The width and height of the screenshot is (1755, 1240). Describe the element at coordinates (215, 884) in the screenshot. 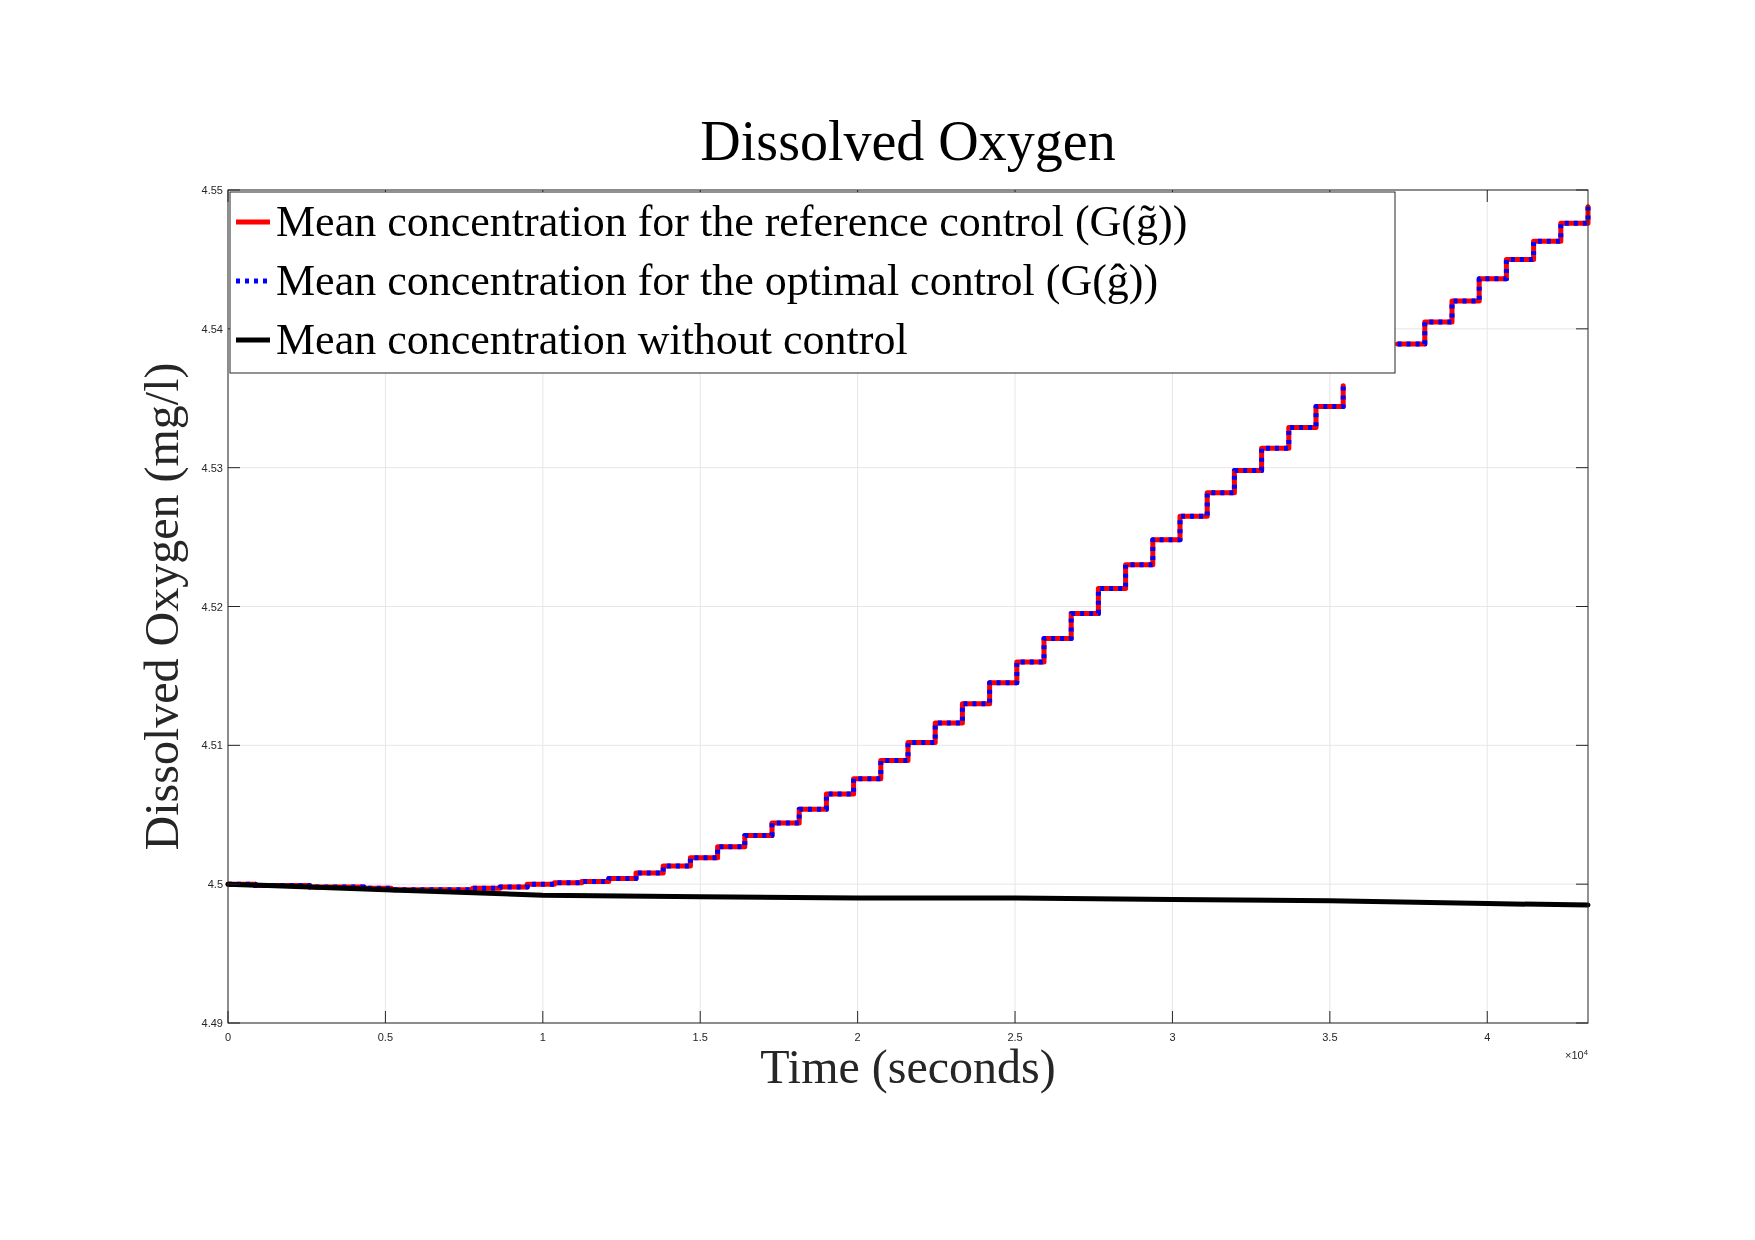

I see `y-tick-label: 4.5` at that location.